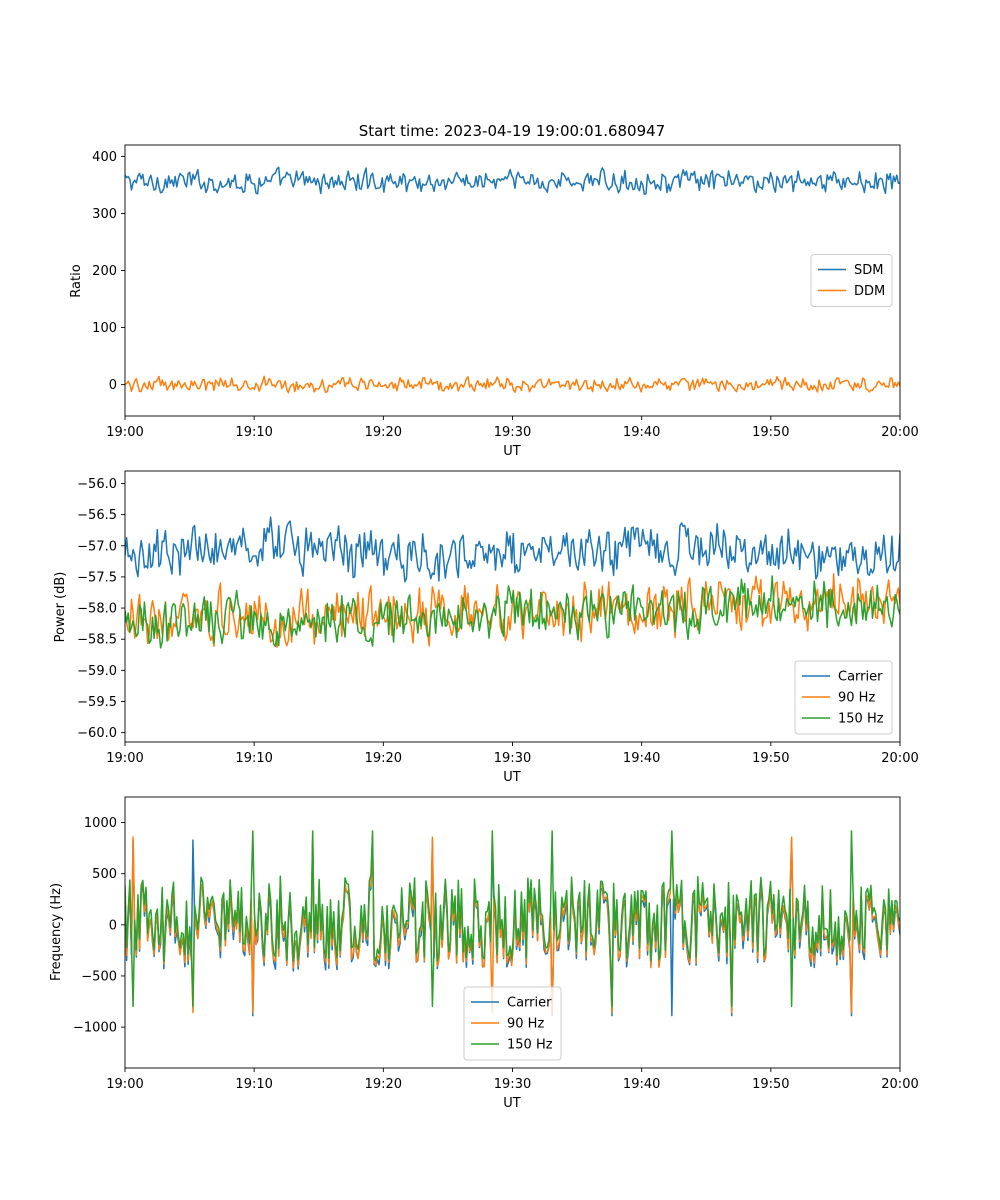 This screenshot has width=1000, height=1200. I want to click on power-panel-ytick-label: −59.0, so click(97, 671).